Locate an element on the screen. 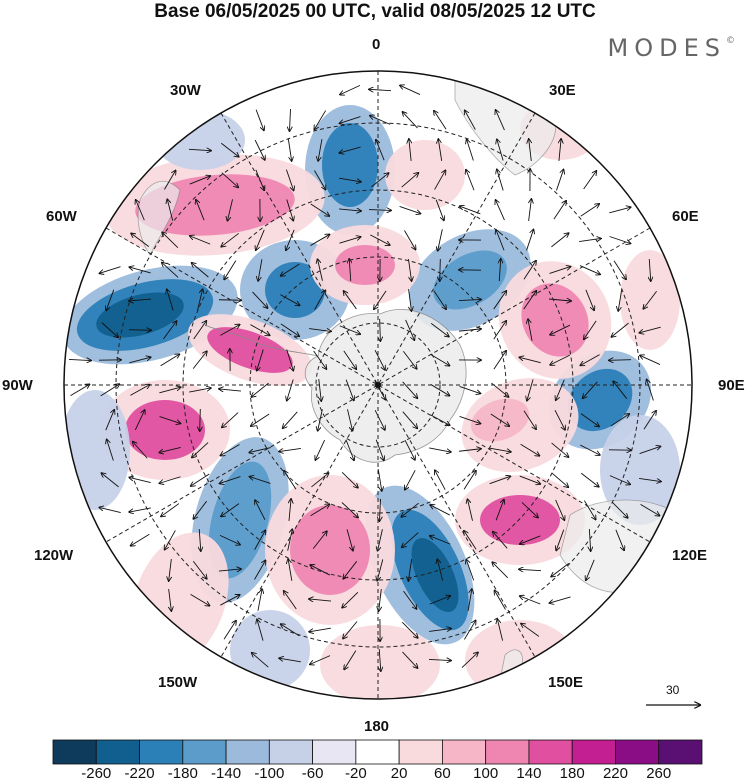  colorbar-tick-label: -260 is located at coordinates (96, 773).